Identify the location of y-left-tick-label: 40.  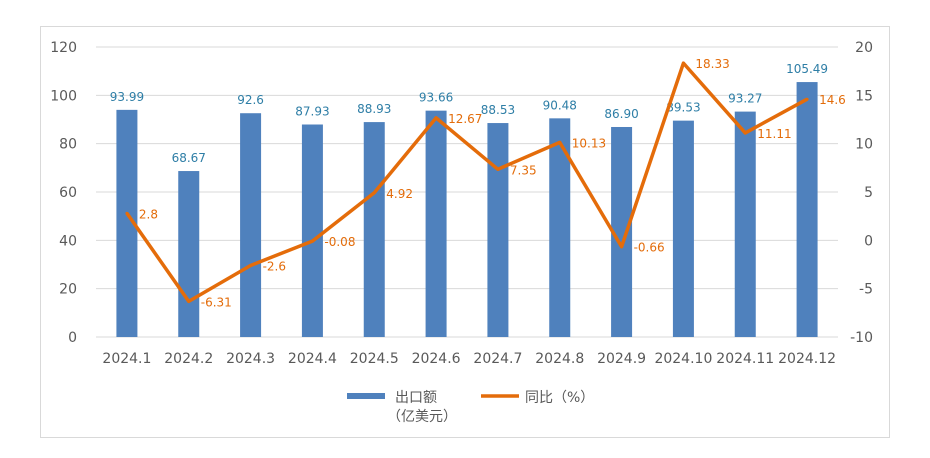
(68, 241).